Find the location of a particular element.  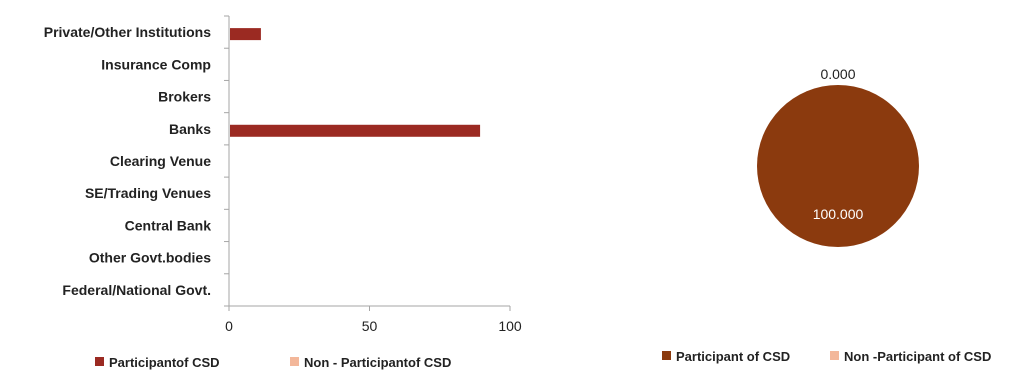

legend-label: Non -Participant of CSD is located at coordinates (917, 356).